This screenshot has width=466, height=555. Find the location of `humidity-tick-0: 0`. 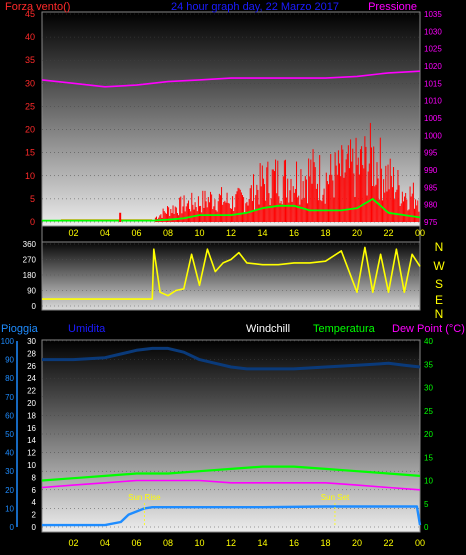

humidity-tick-0: 0 is located at coordinates (12, 527).